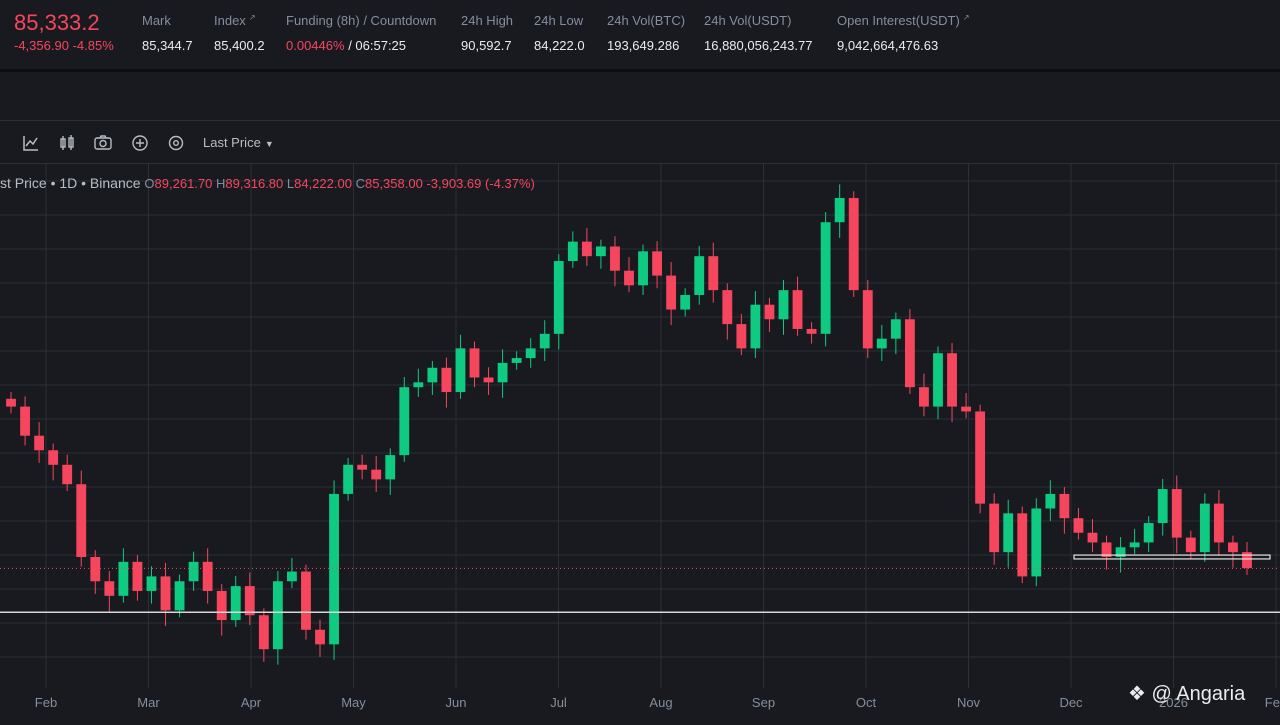  What do you see at coordinates (377, 45) in the screenshot?
I see `funding-countdown: / 06:57:25` at bounding box center [377, 45].